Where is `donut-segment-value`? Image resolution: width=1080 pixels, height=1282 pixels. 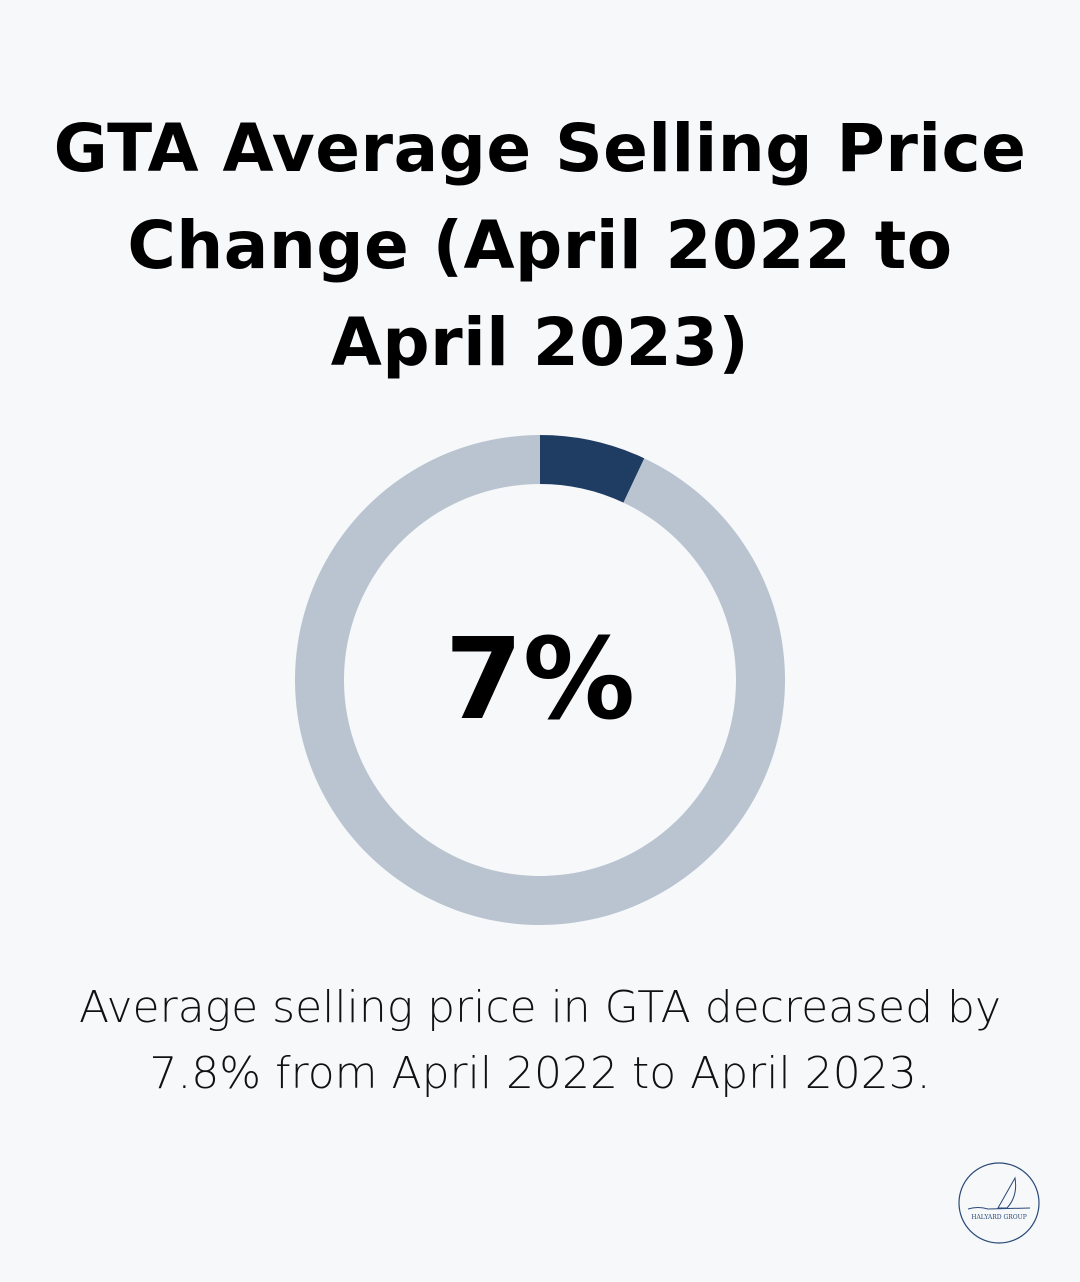 donut-segment-value is located at coordinates (592, 469).